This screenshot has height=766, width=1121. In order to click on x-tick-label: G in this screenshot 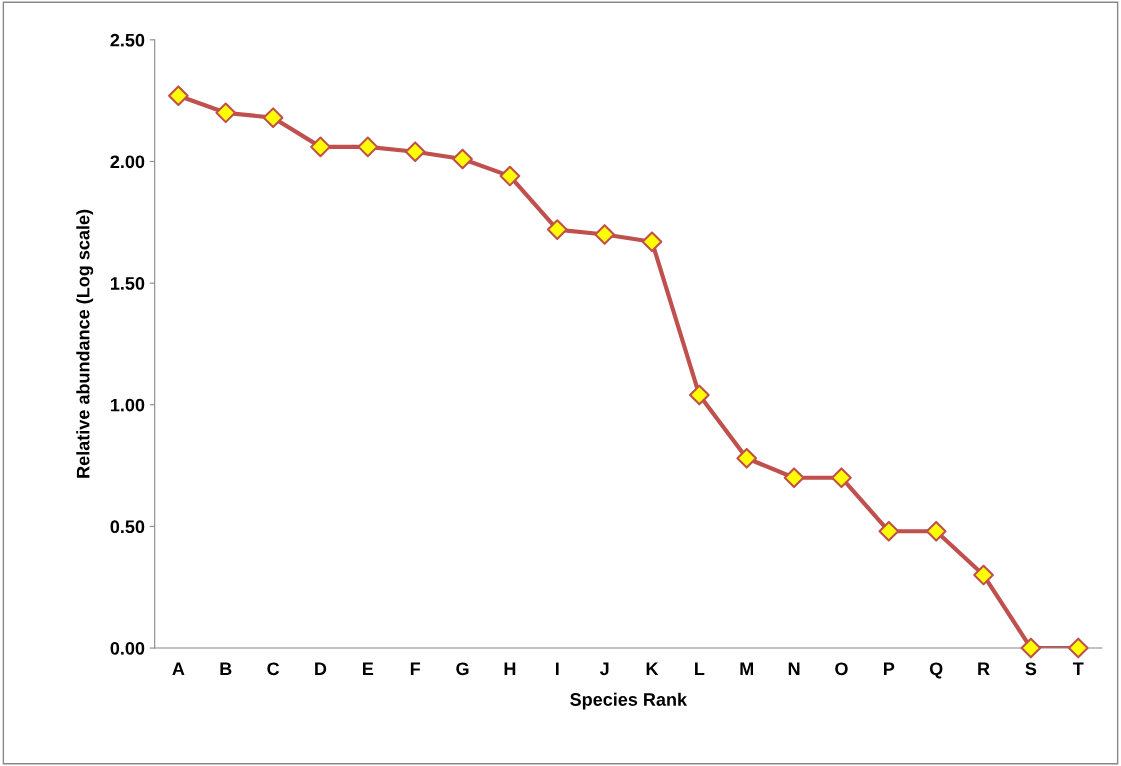, I will do `click(462, 669)`.